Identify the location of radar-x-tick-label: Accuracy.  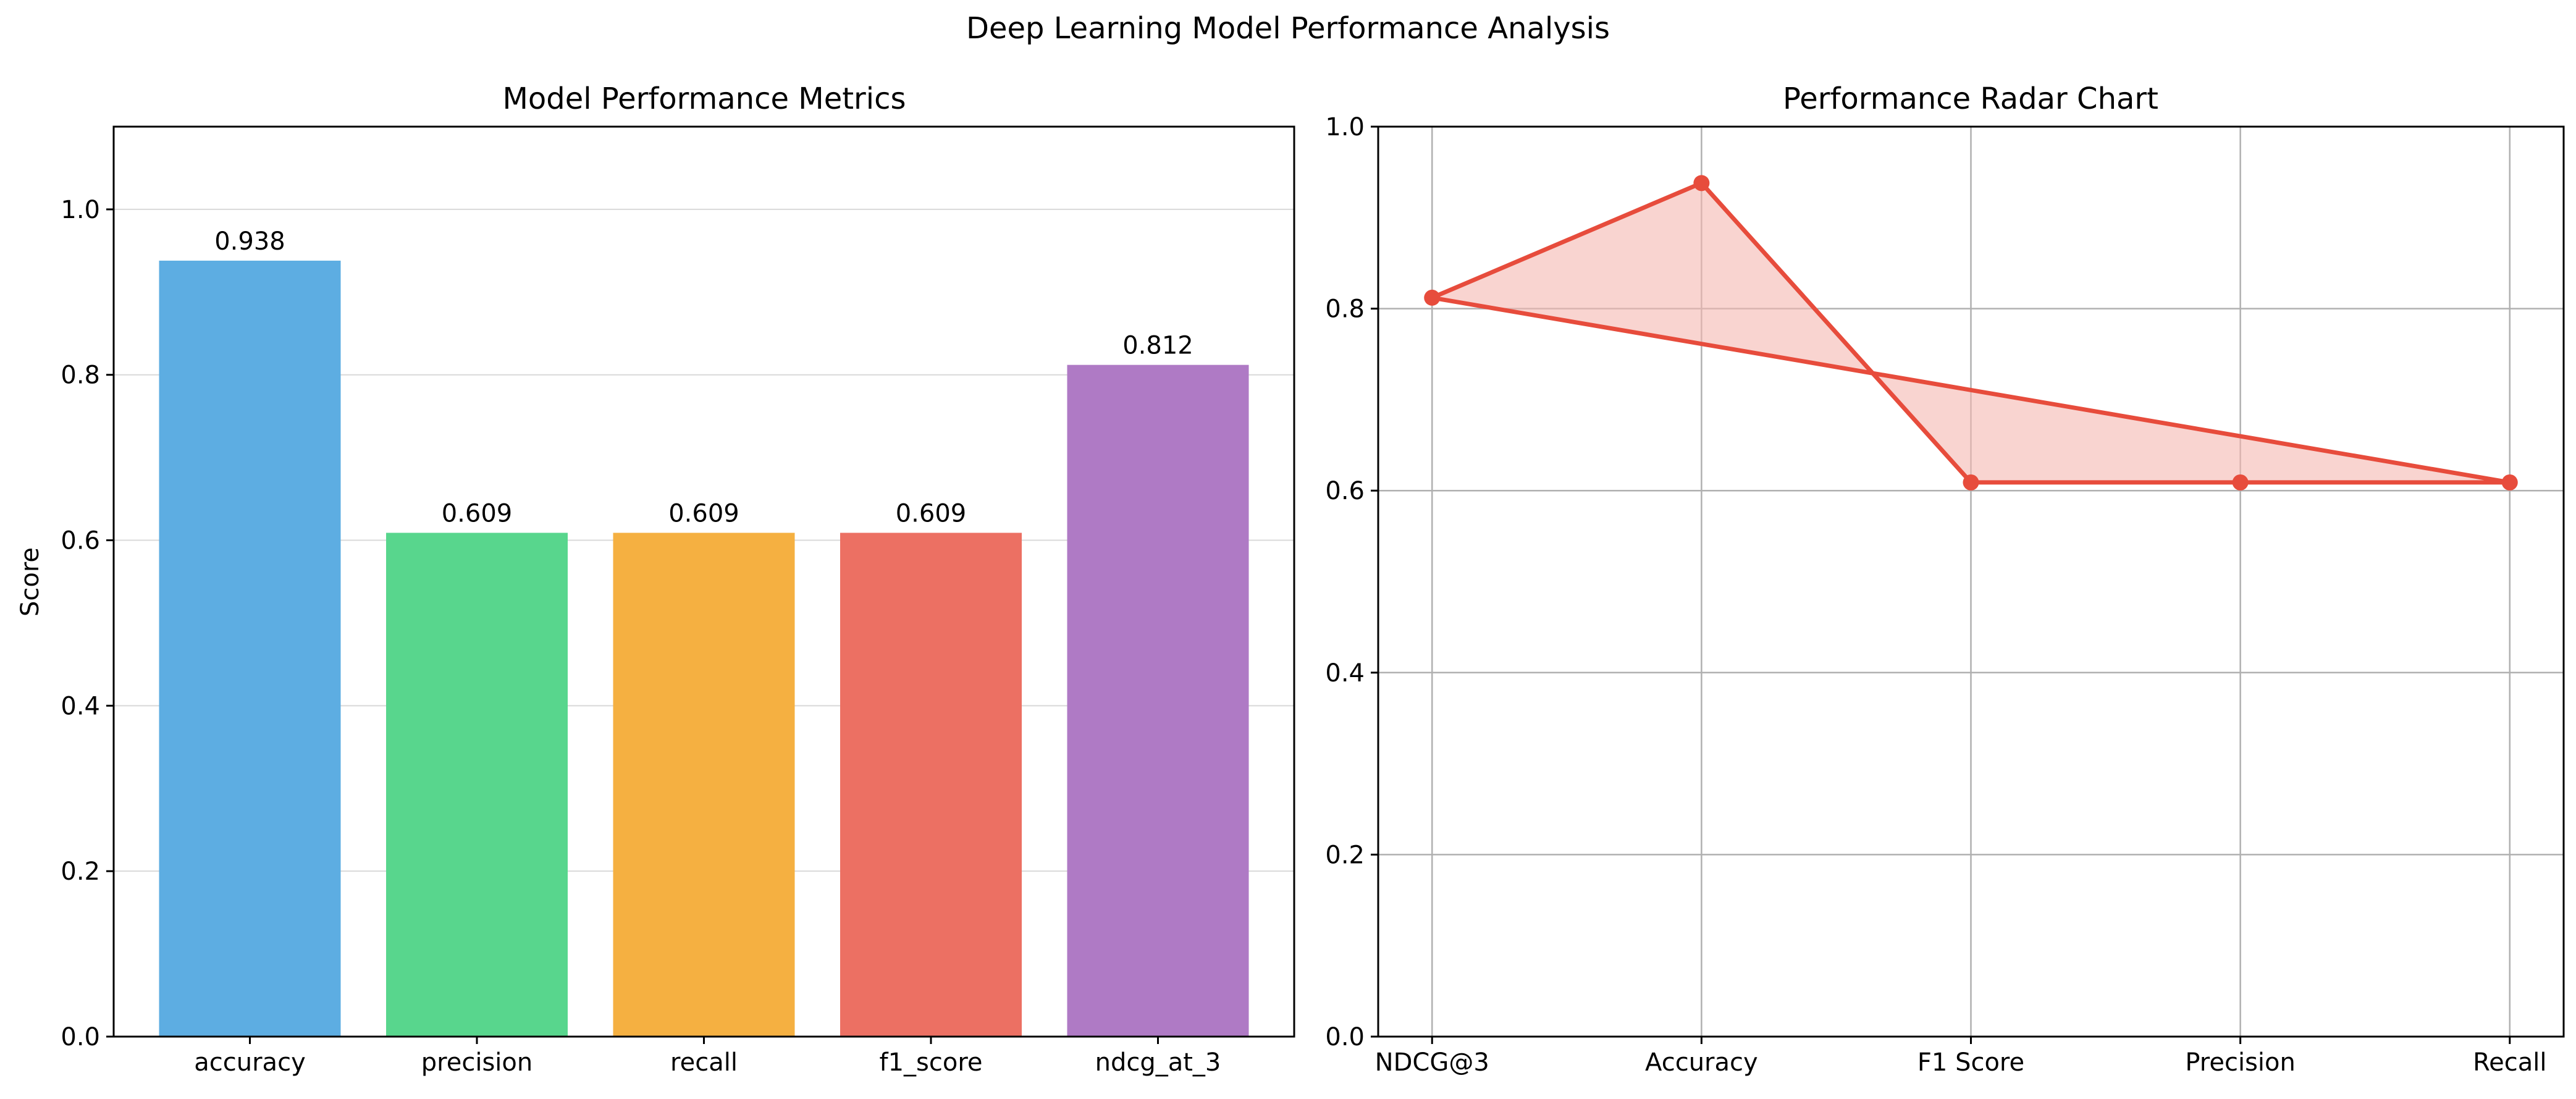
(1701, 1062).